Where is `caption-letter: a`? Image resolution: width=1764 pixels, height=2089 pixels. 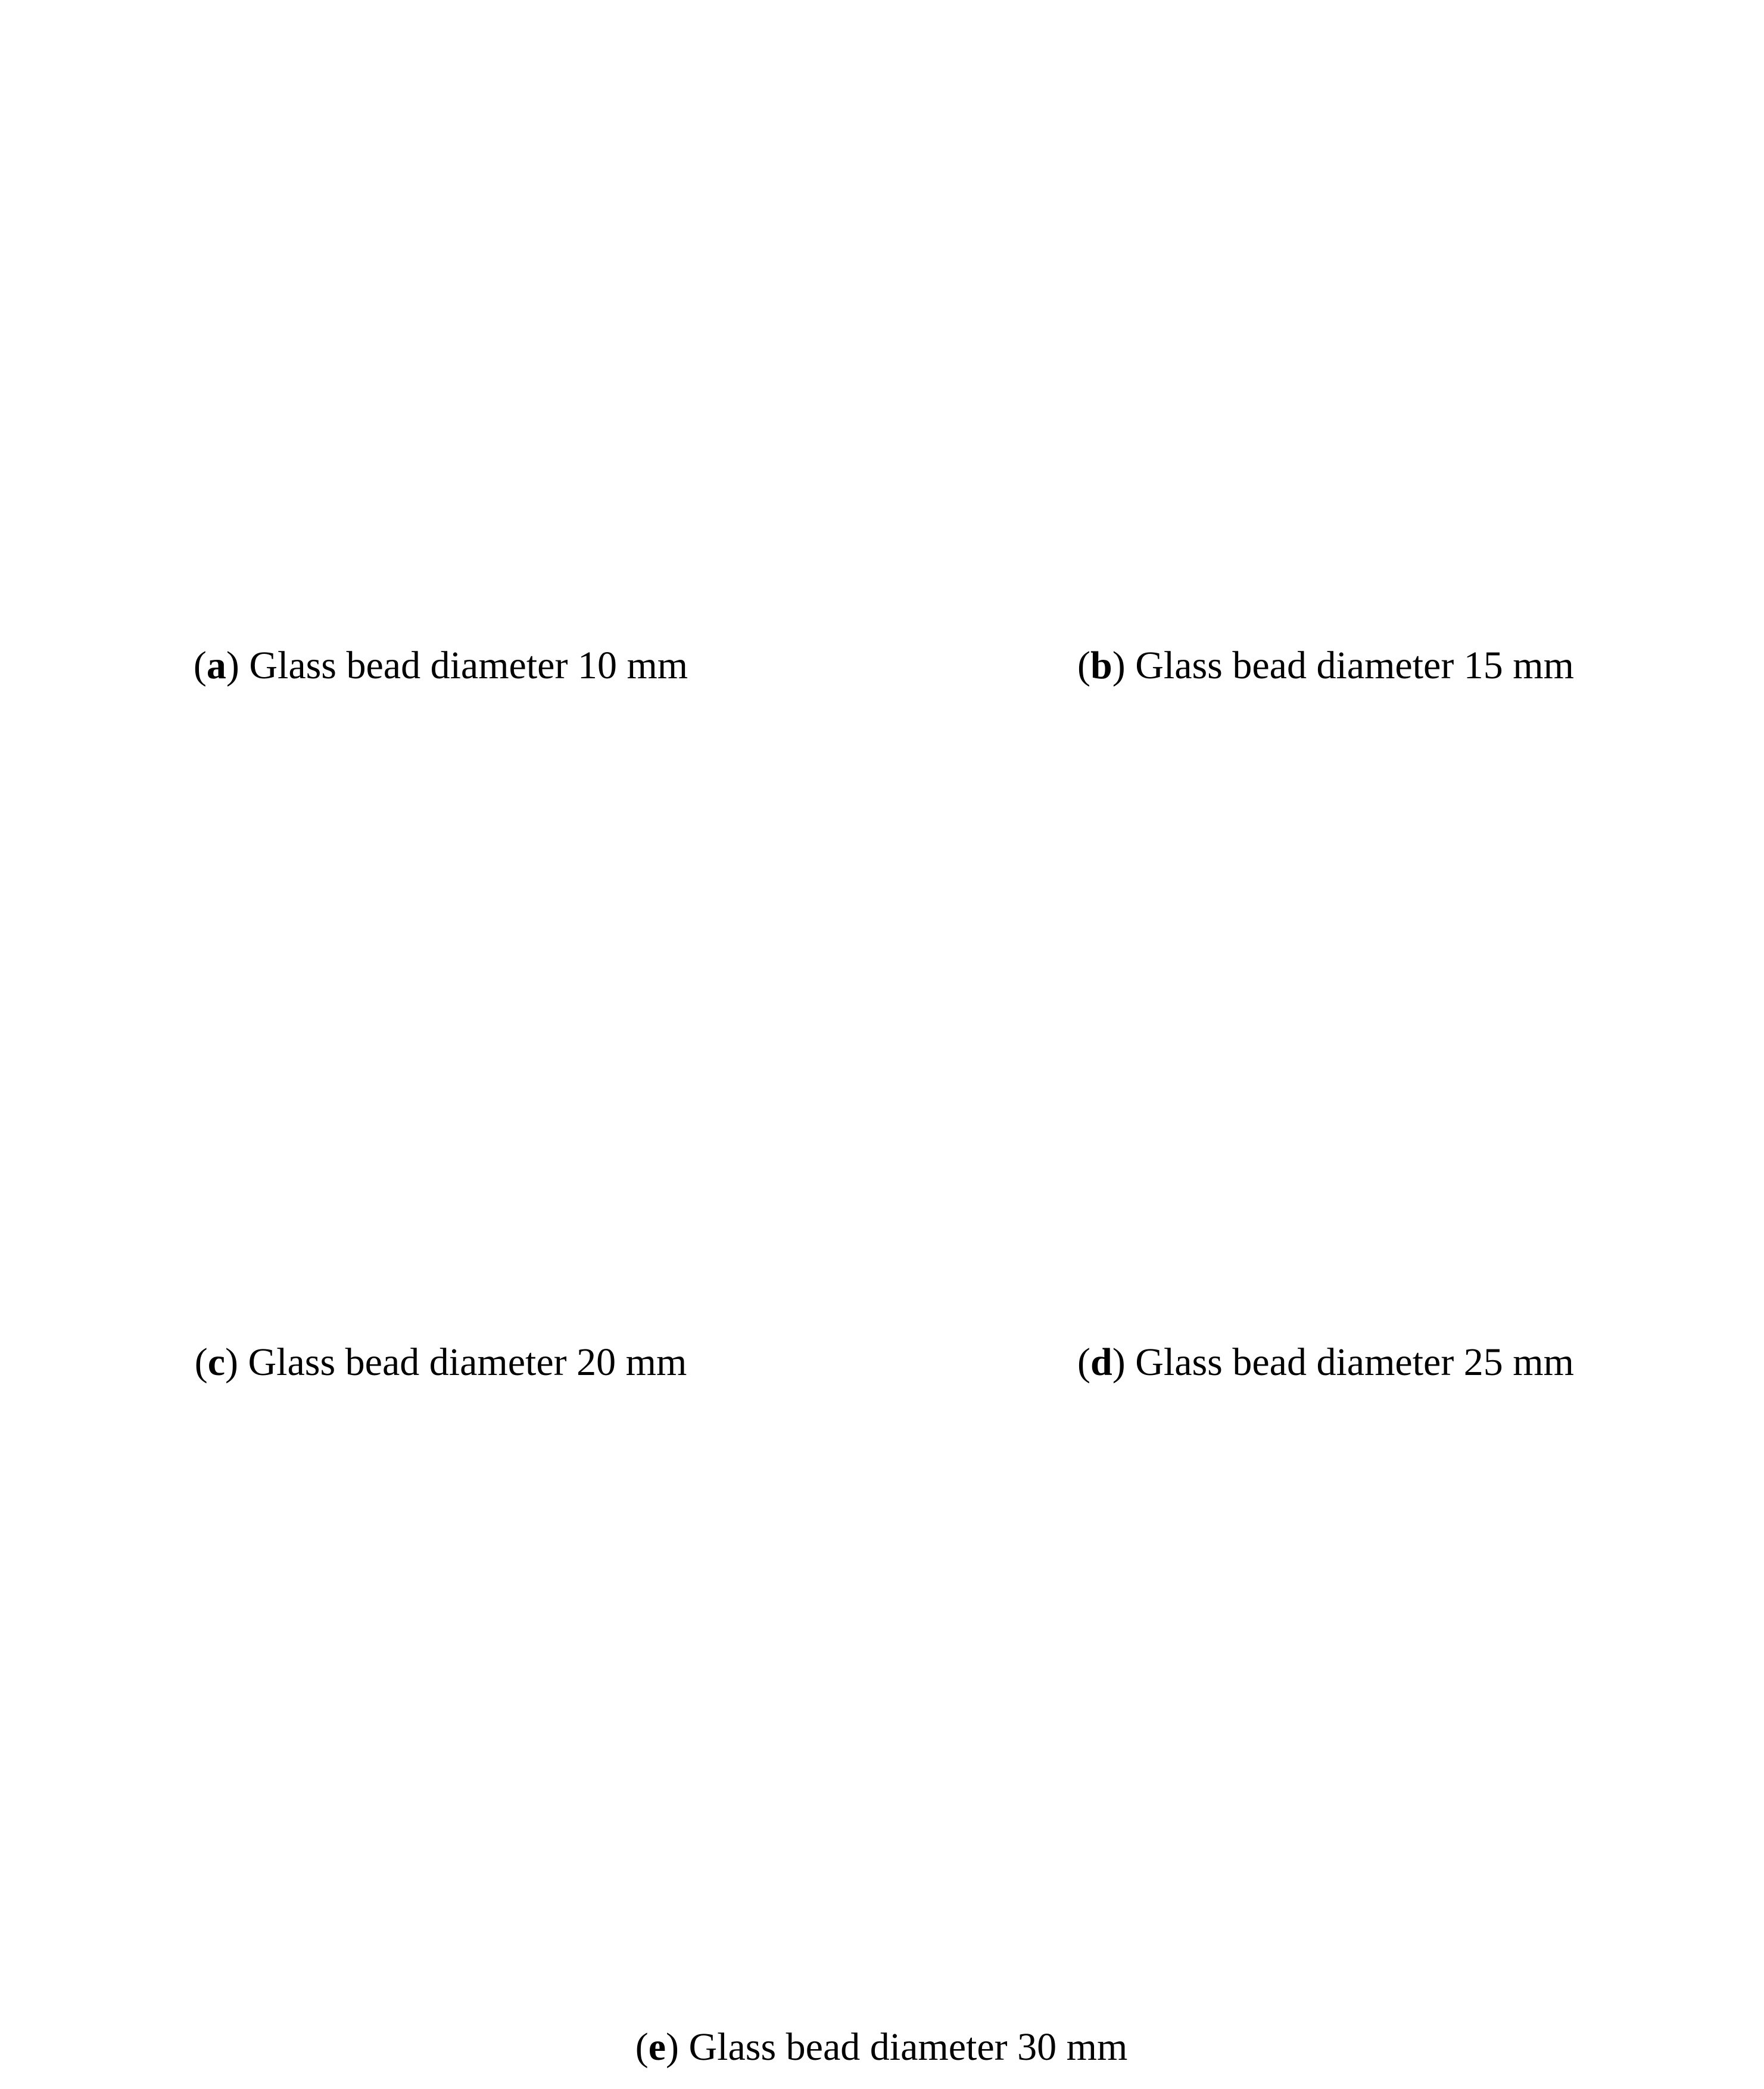
caption-letter: a is located at coordinates (216, 665).